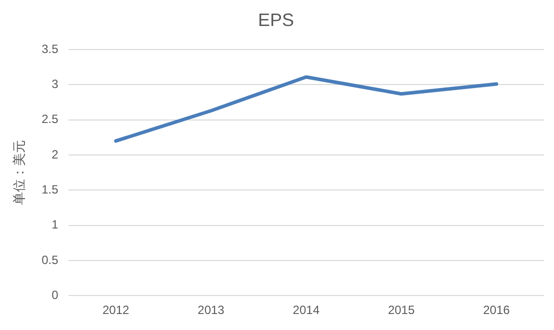  Describe the element at coordinates (55, 84) in the screenshot. I see `y-tick-label: 3` at that location.